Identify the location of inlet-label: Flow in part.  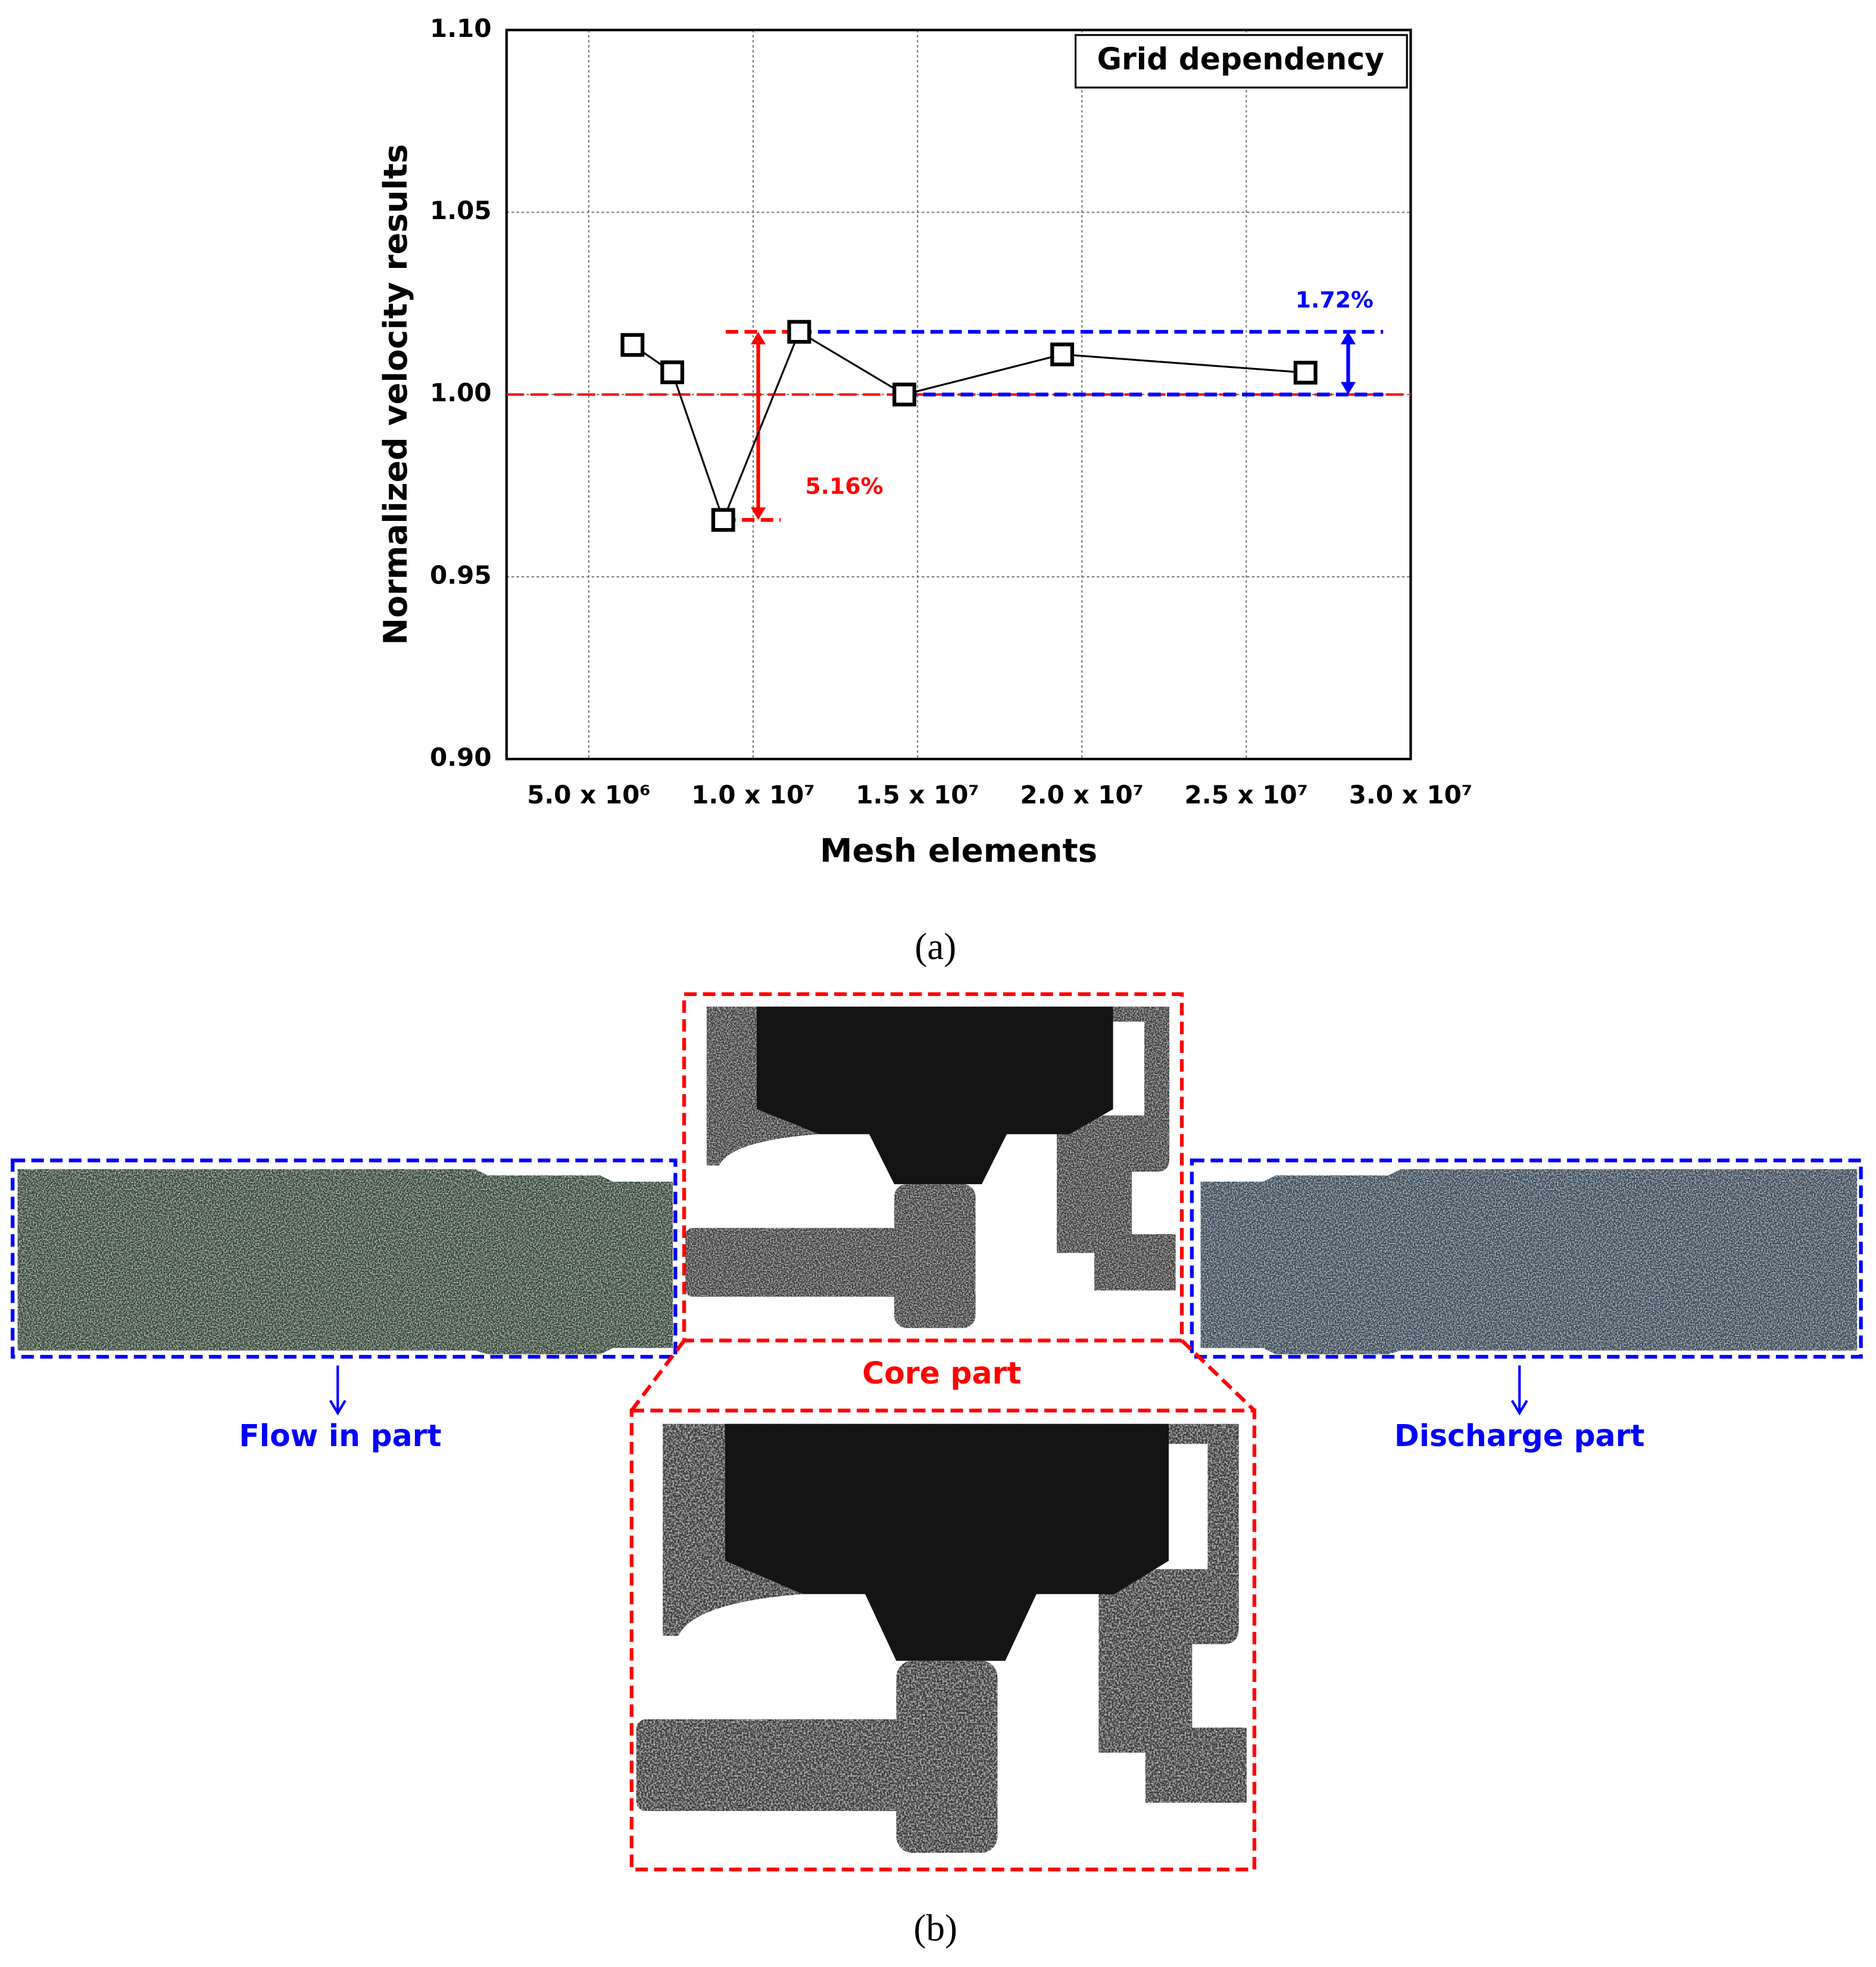
(340, 1435).